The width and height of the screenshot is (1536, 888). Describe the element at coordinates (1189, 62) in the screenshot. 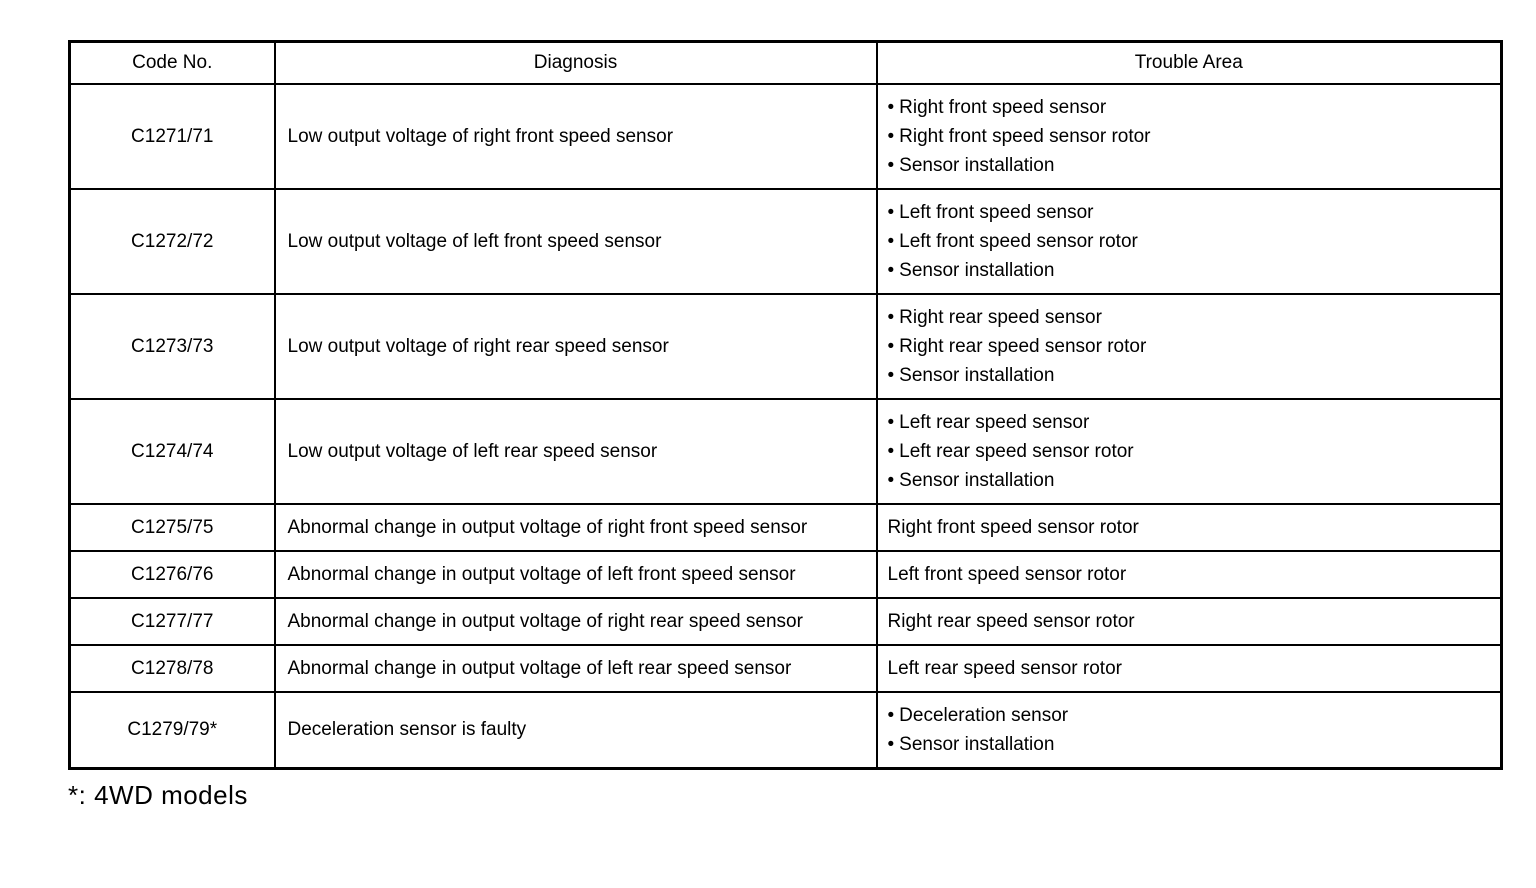

I see `header-trouble-area: Trouble Area` at that location.